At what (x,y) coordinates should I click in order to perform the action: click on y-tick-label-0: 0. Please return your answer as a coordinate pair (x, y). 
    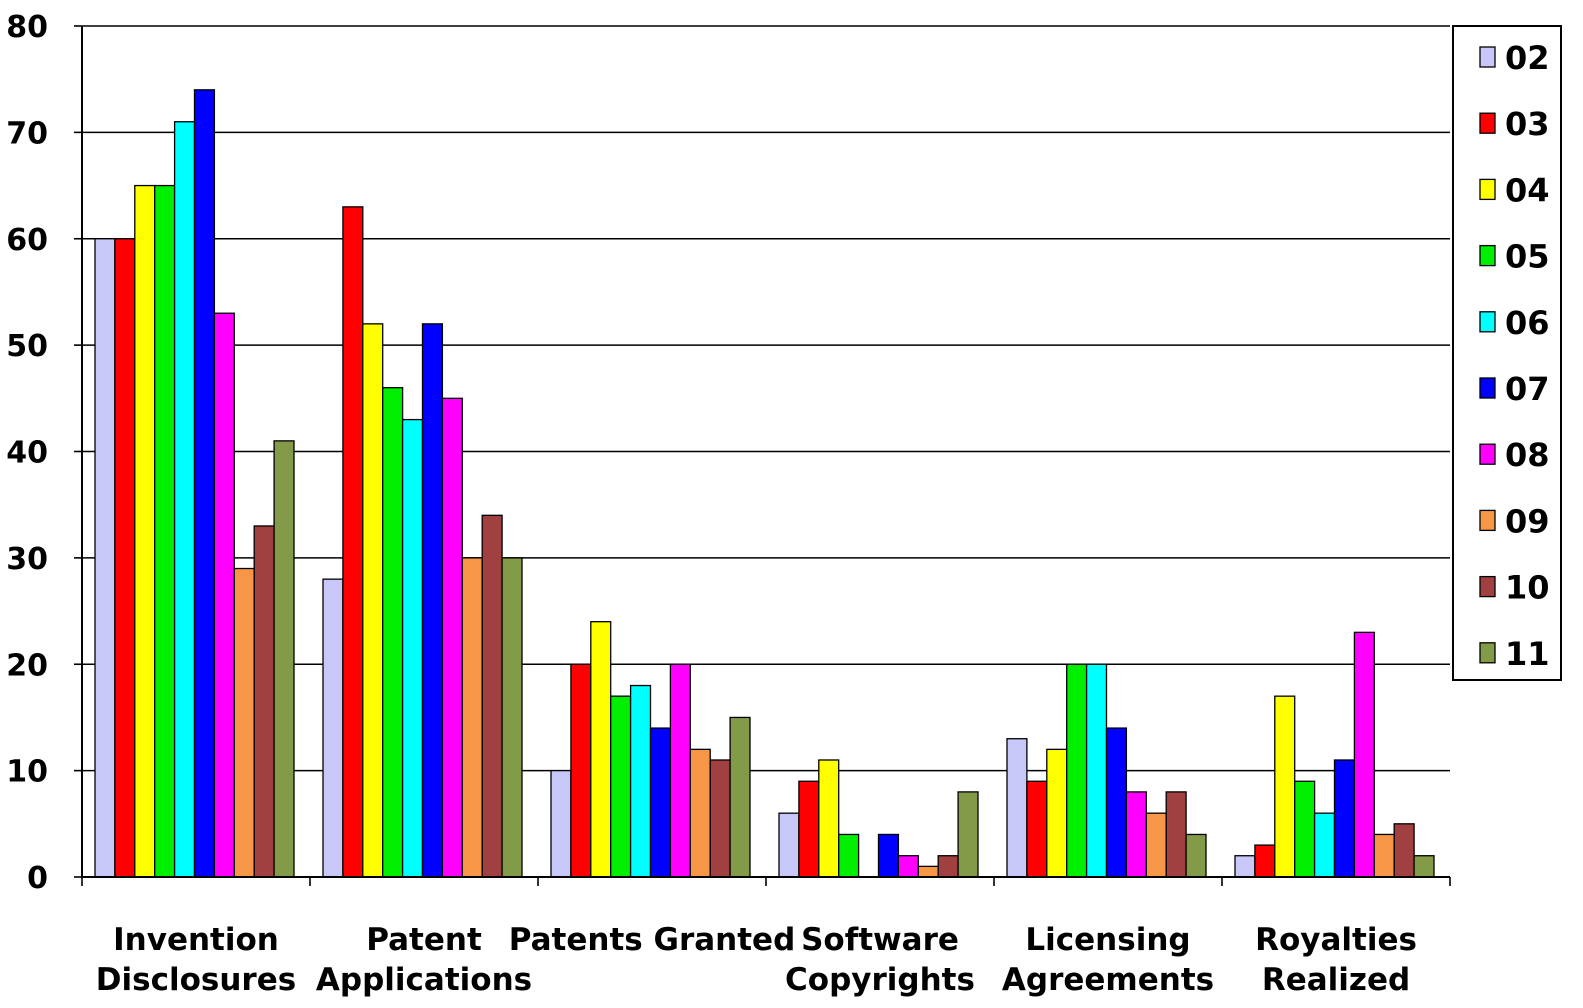
    Looking at the image, I should click on (37, 878).